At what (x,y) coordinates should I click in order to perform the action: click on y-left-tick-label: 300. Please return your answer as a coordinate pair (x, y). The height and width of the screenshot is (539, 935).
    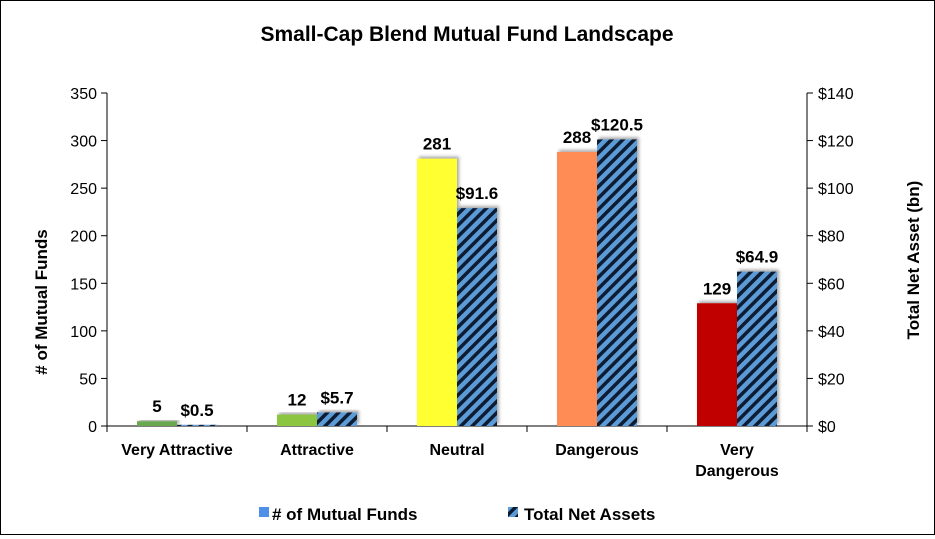
    Looking at the image, I should click on (83, 142).